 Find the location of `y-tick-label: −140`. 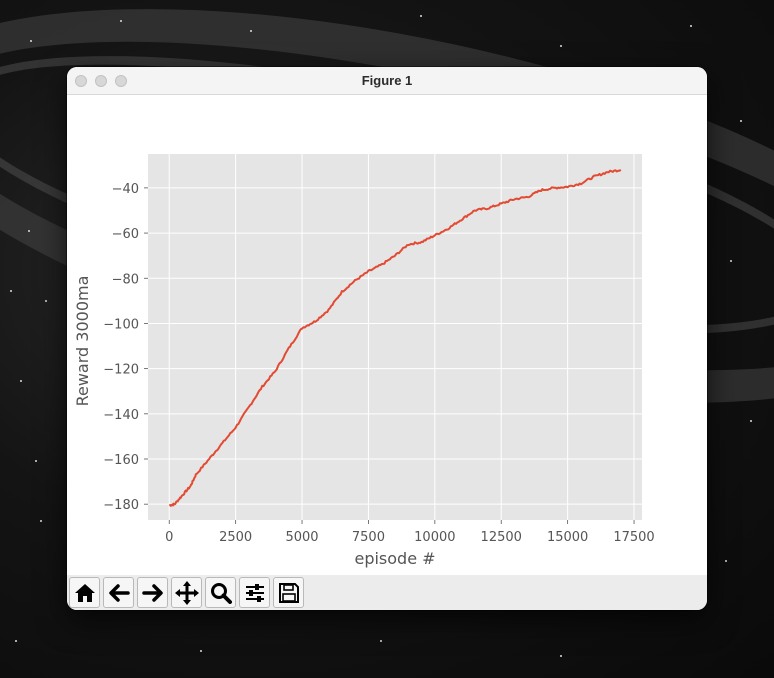

y-tick-label: −140 is located at coordinates (121, 415).